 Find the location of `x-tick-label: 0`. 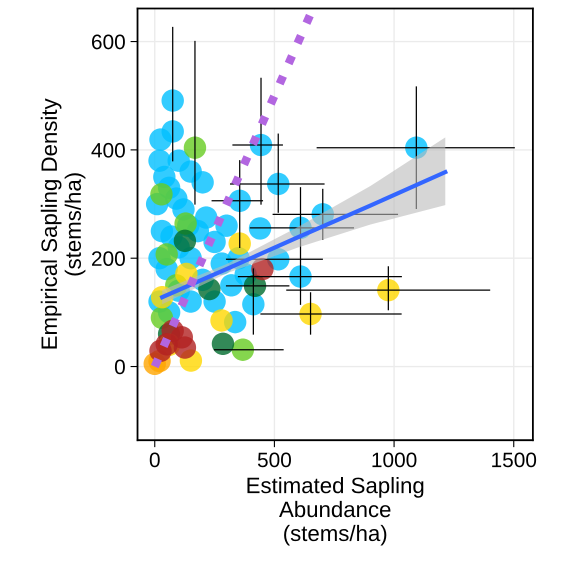

x-tick-label: 0 is located at coordinates (155, 460).